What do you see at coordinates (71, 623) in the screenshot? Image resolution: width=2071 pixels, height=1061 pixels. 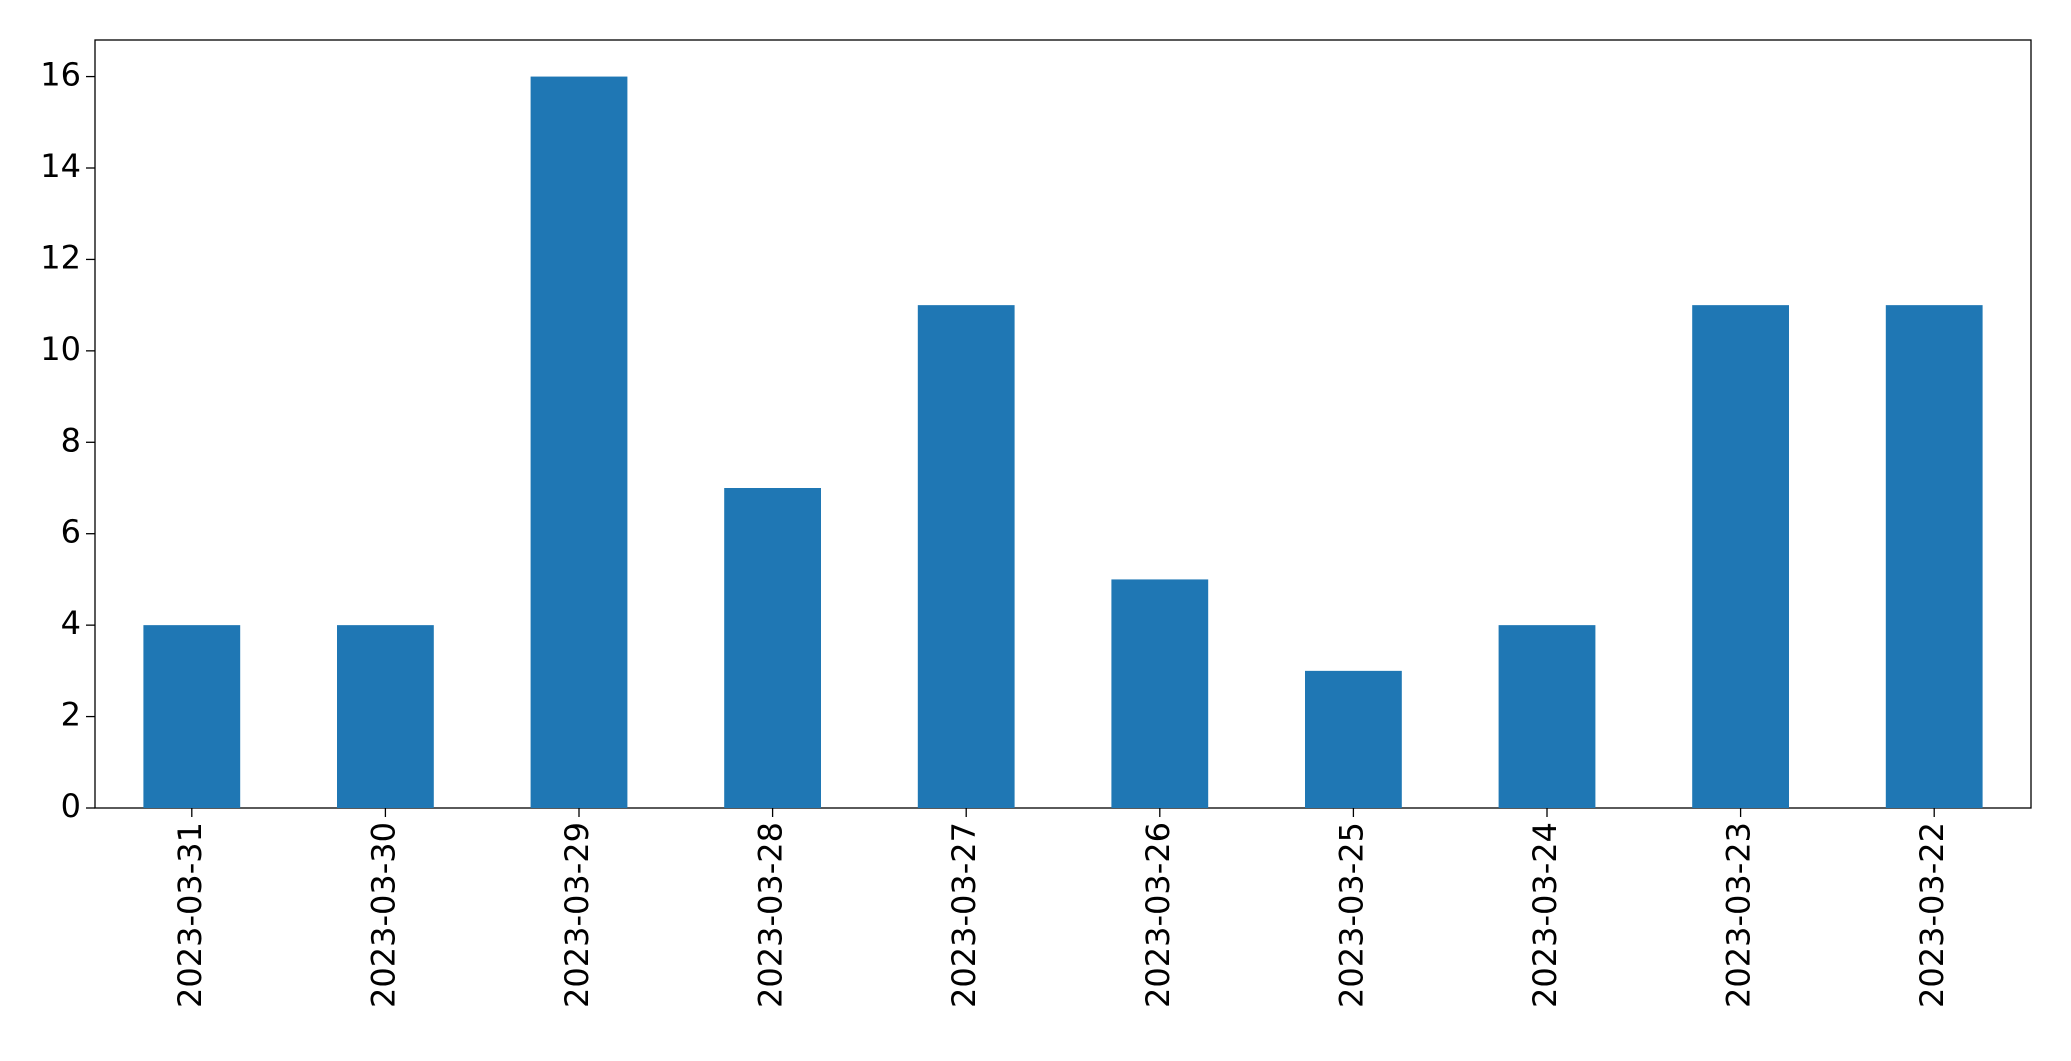 I see `y-tick-label: 4` at bounding box center [71, 623].